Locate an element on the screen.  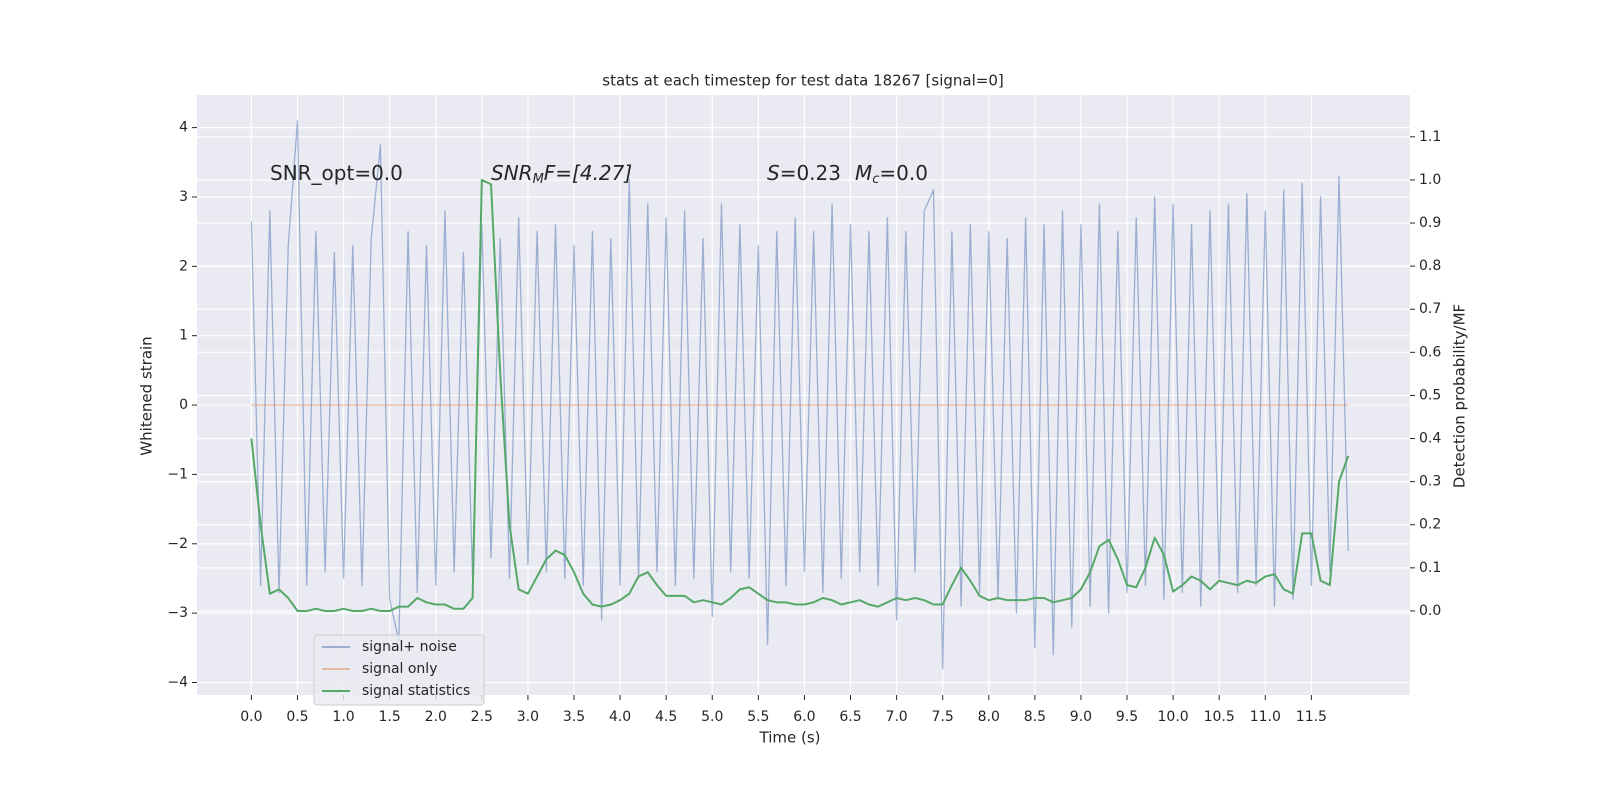
x-tick-label: 5.5 is located at coordinates (758, 717).